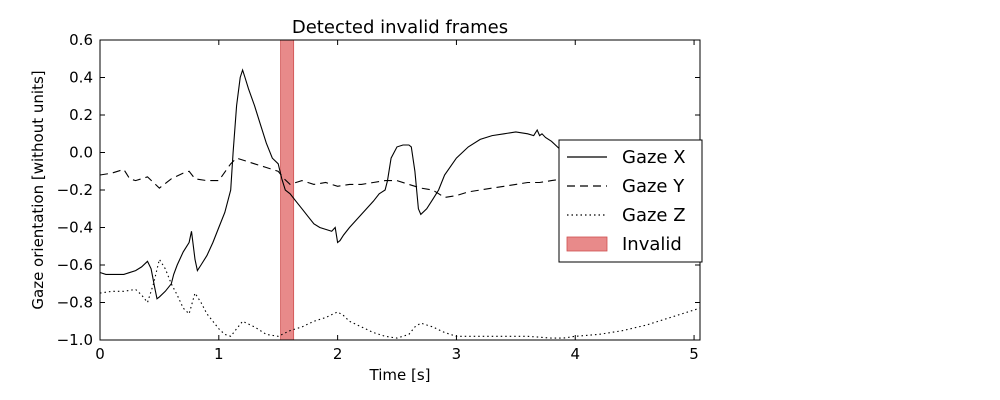  What do you see at coordinates (100, 354) in the screenshot?
I see `x-tick-label: 0` at bounding box center [100, 354].